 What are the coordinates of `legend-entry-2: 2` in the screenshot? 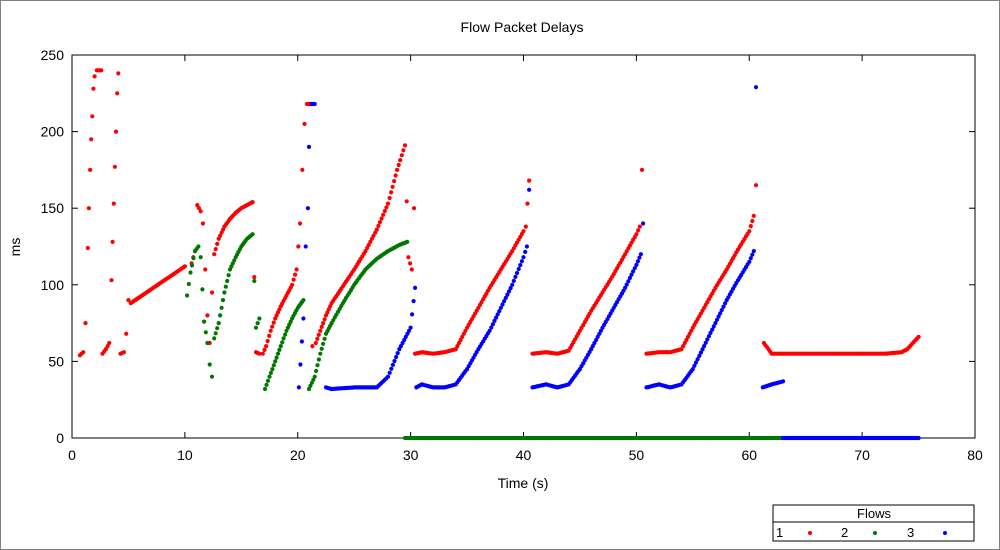 It's located at (844, 532).